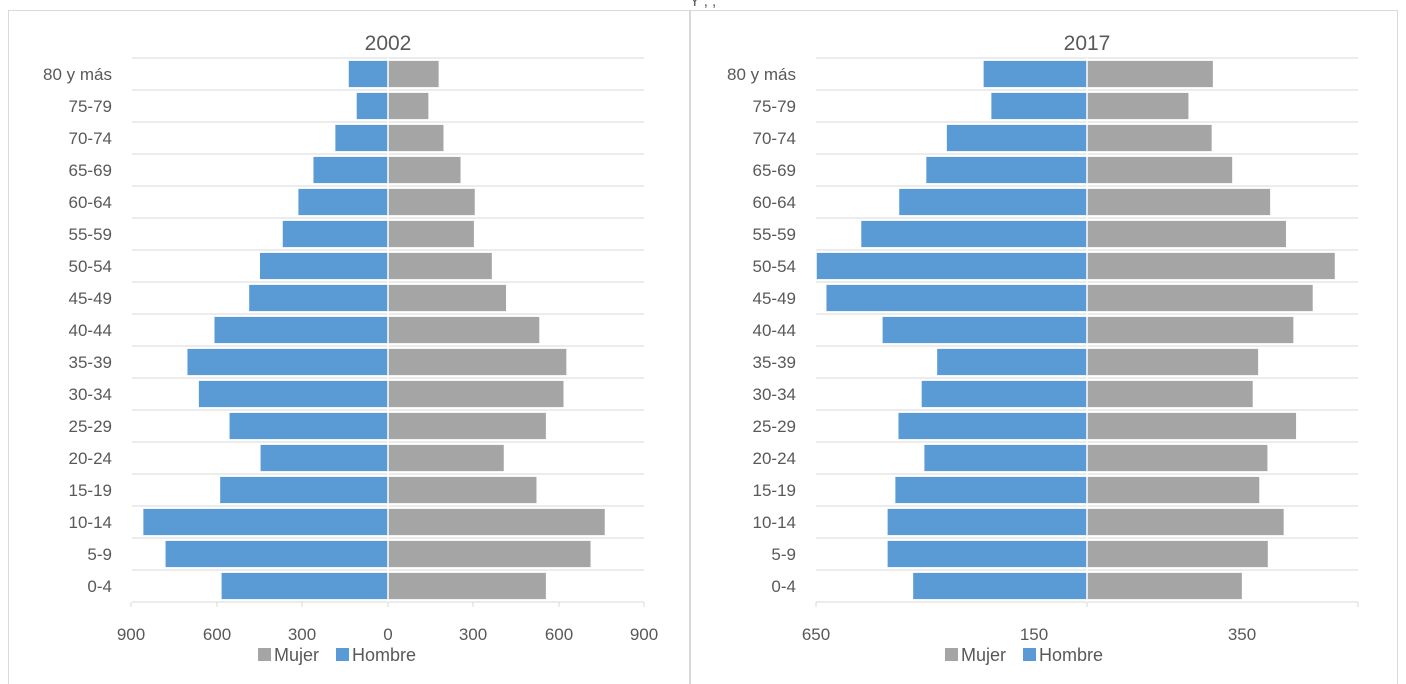 This screenshot has width=1406, height=684. Describe the element at coordinates (296, 655) in the screenshot. I see `legend-label-mujer: Mujer` at that location.